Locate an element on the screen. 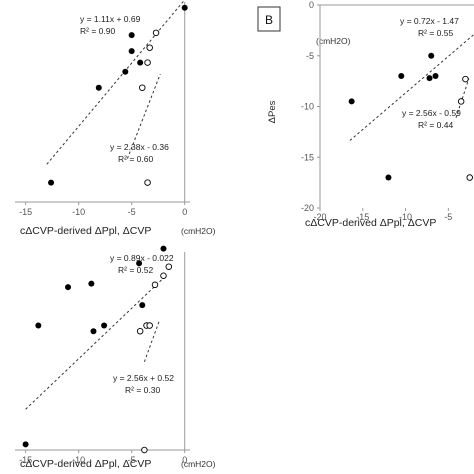 This screenshot has height=474, width=474. panel-bottom-left: cΔCVP-derived ΔPpl, ΔCVP (cmH2O) is located at coordinates (118, 464).